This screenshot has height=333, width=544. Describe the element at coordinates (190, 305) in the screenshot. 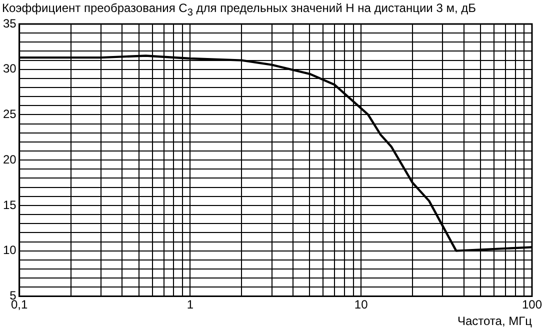

I see `x-tick-label: 1` at that location.